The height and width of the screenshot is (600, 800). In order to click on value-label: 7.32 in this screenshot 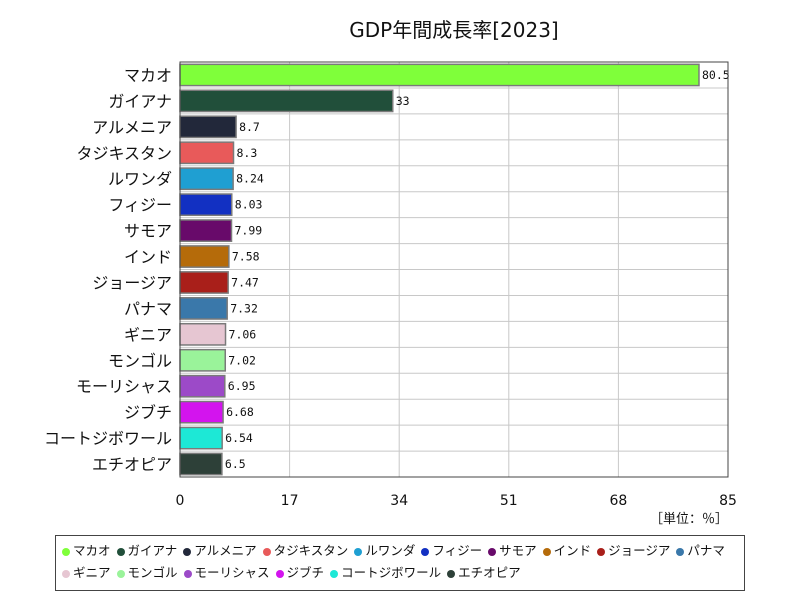, I will do `click(244, 308)`.